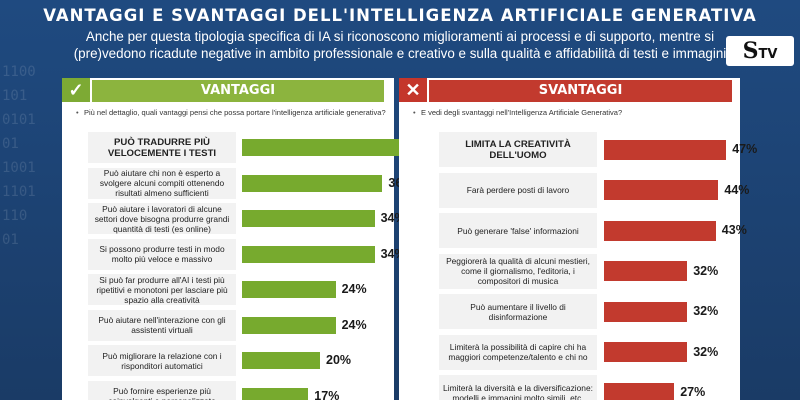 This screenshot has height=400, width=800. I want to click on x-icon: ✕, so click(413, 90).